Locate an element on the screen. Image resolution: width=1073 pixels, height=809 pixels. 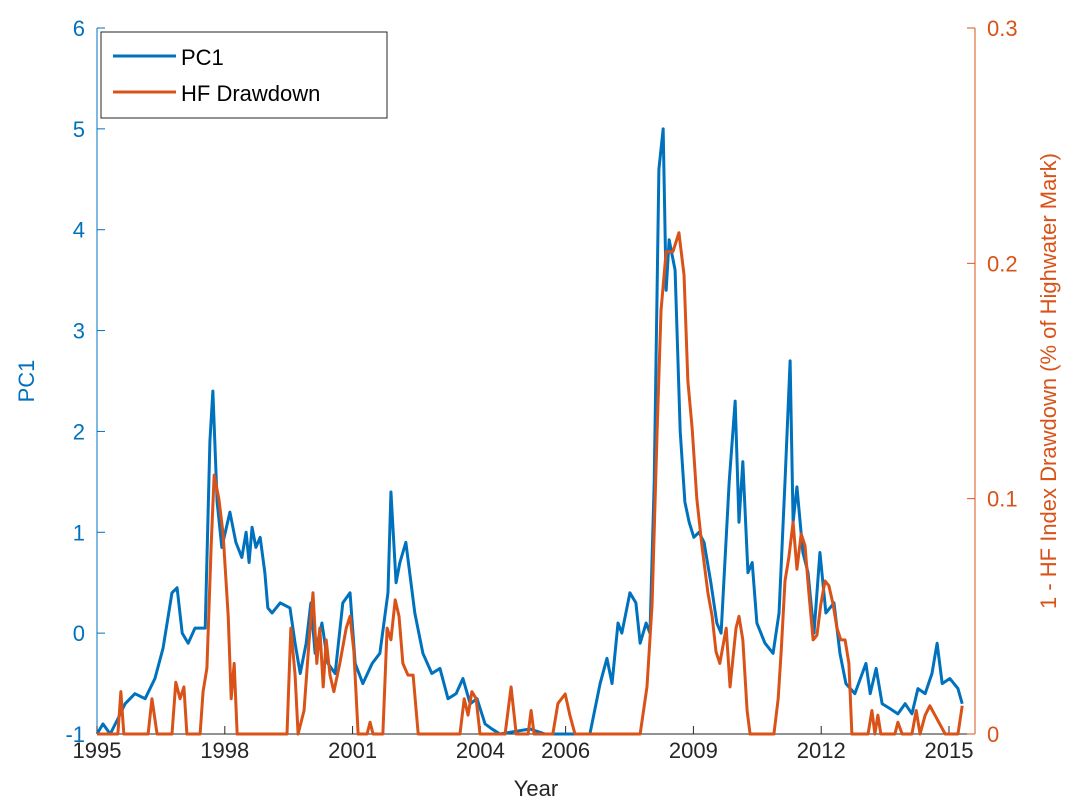
y-tick-label: 1 is located at coordinates (79, 532).